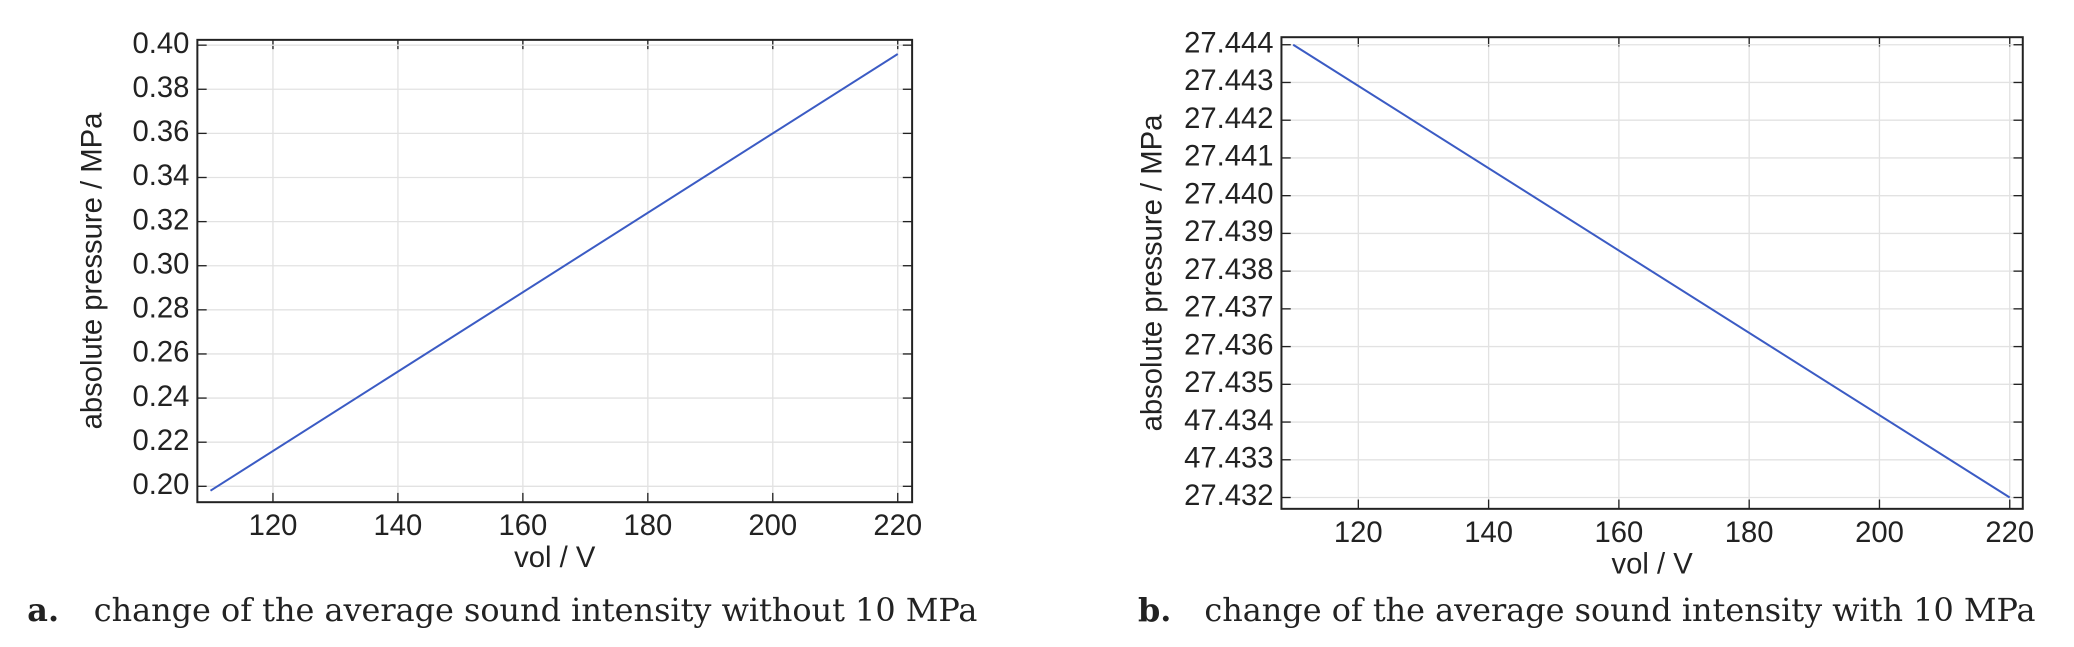 The height and width of the screenshot is (647, 2074). What do you see at coordinates (1228, 270) in the screenshot?
I see `y-tick-label: 27.438` at bounding box center [1228, 270].